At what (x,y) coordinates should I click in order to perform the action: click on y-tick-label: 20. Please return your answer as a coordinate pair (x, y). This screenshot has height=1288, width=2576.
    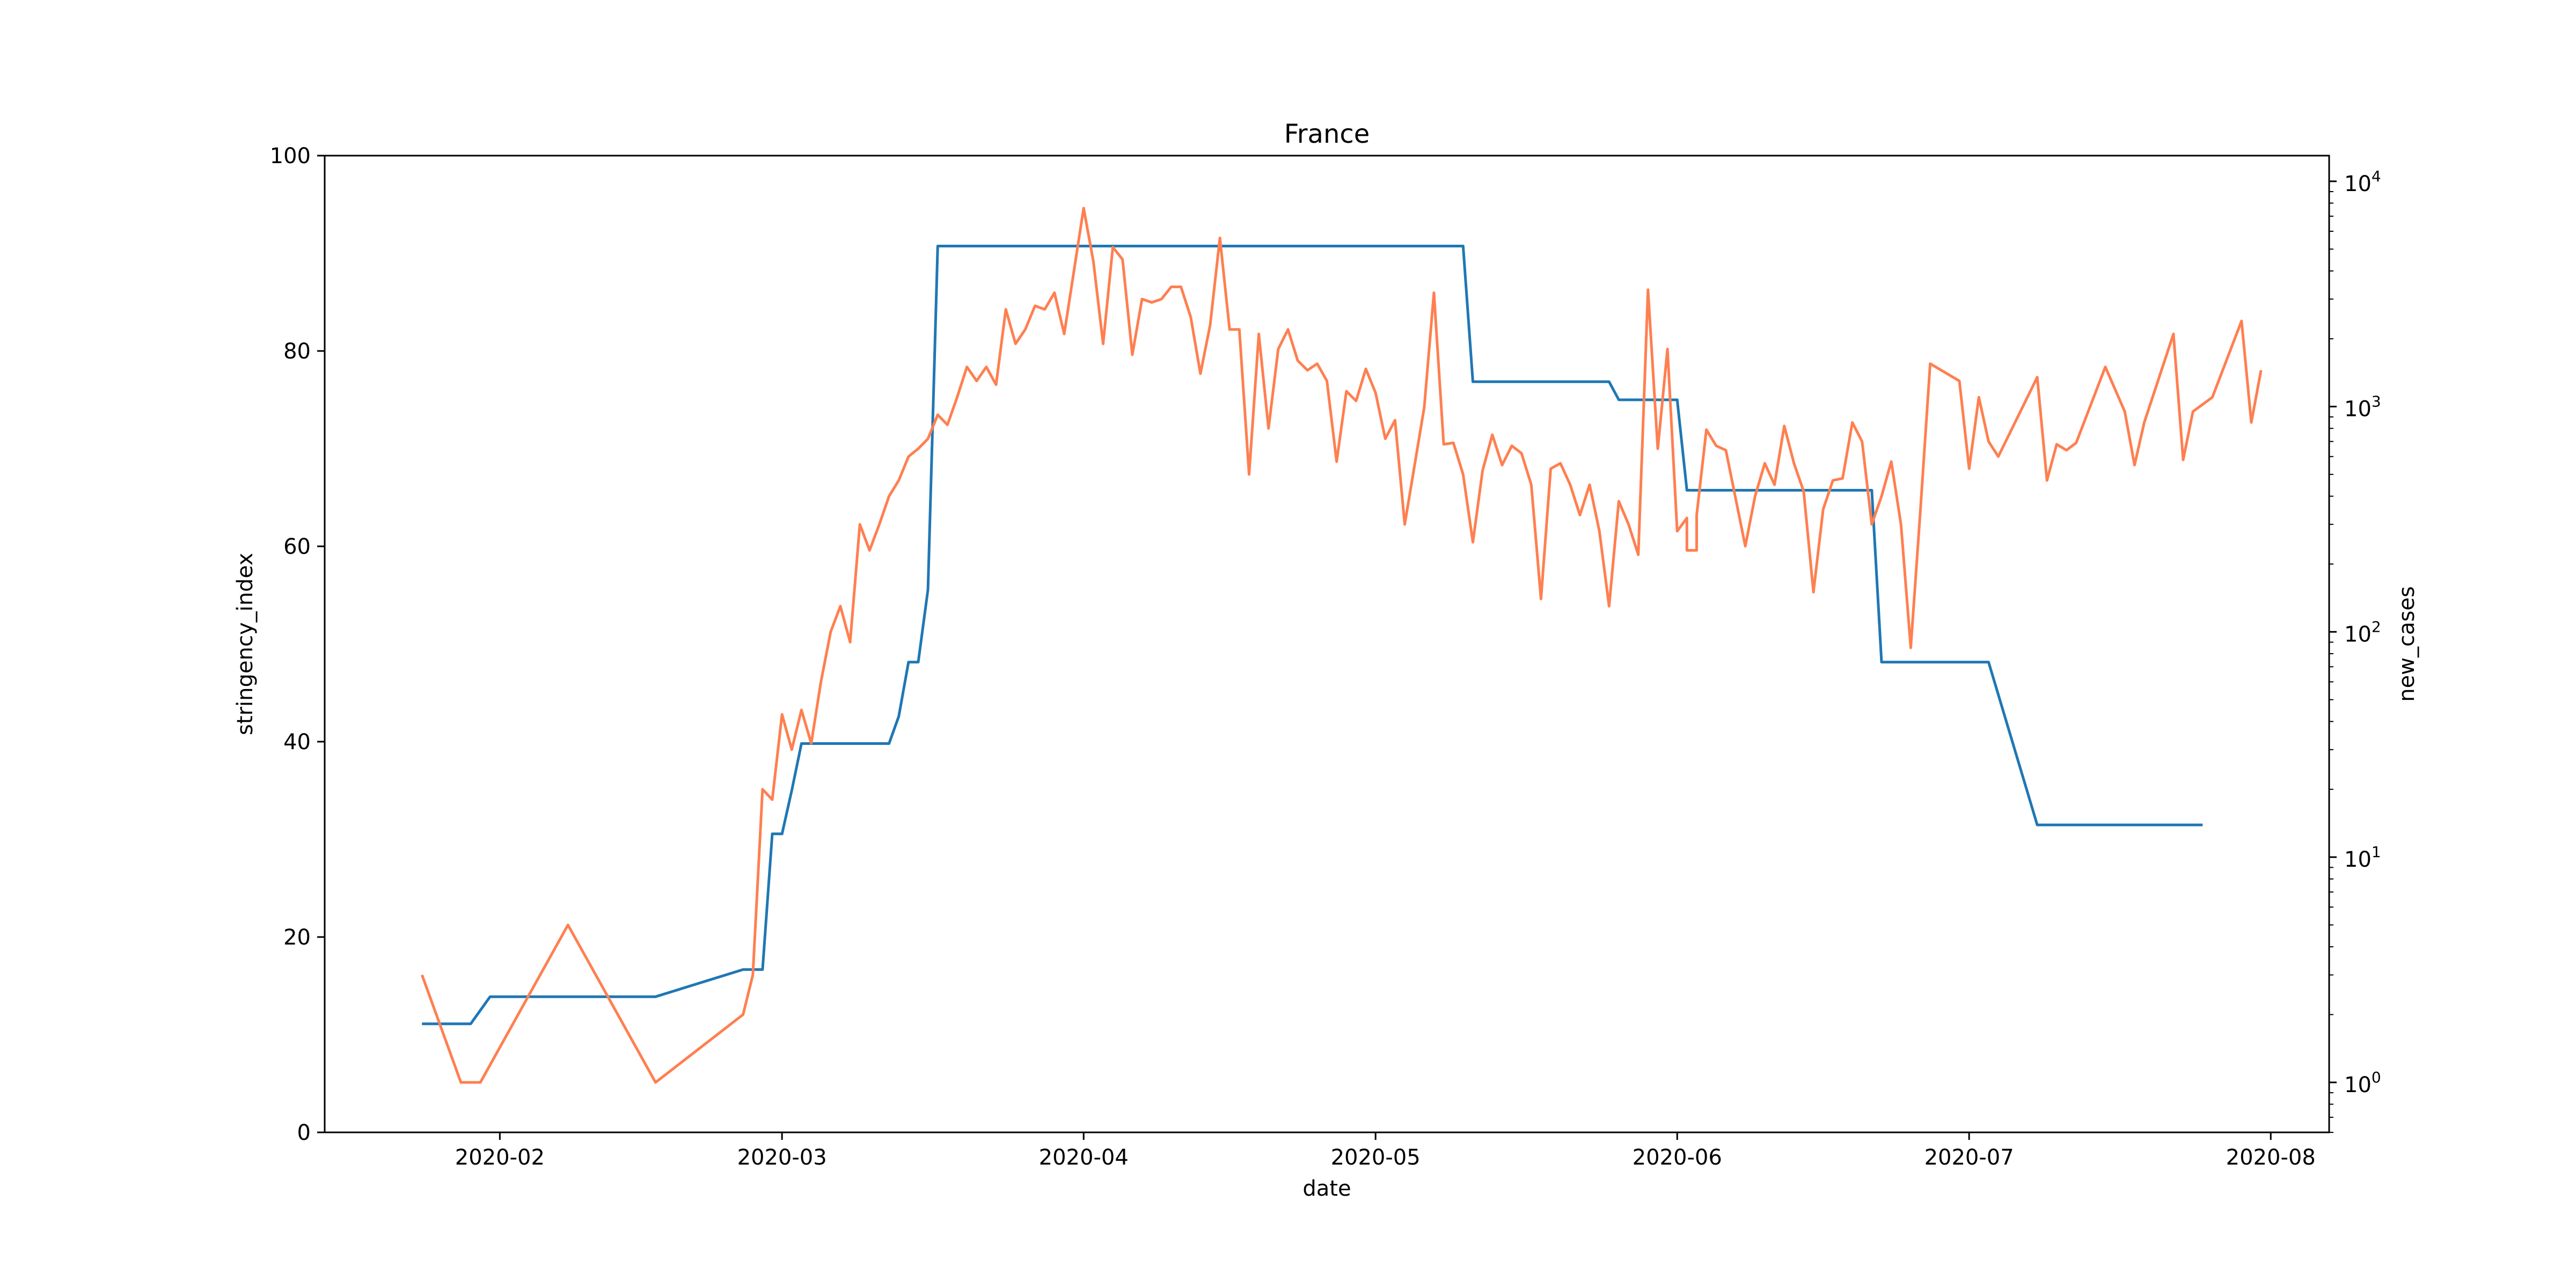
    Looking at the image, I should click on (297, 937).